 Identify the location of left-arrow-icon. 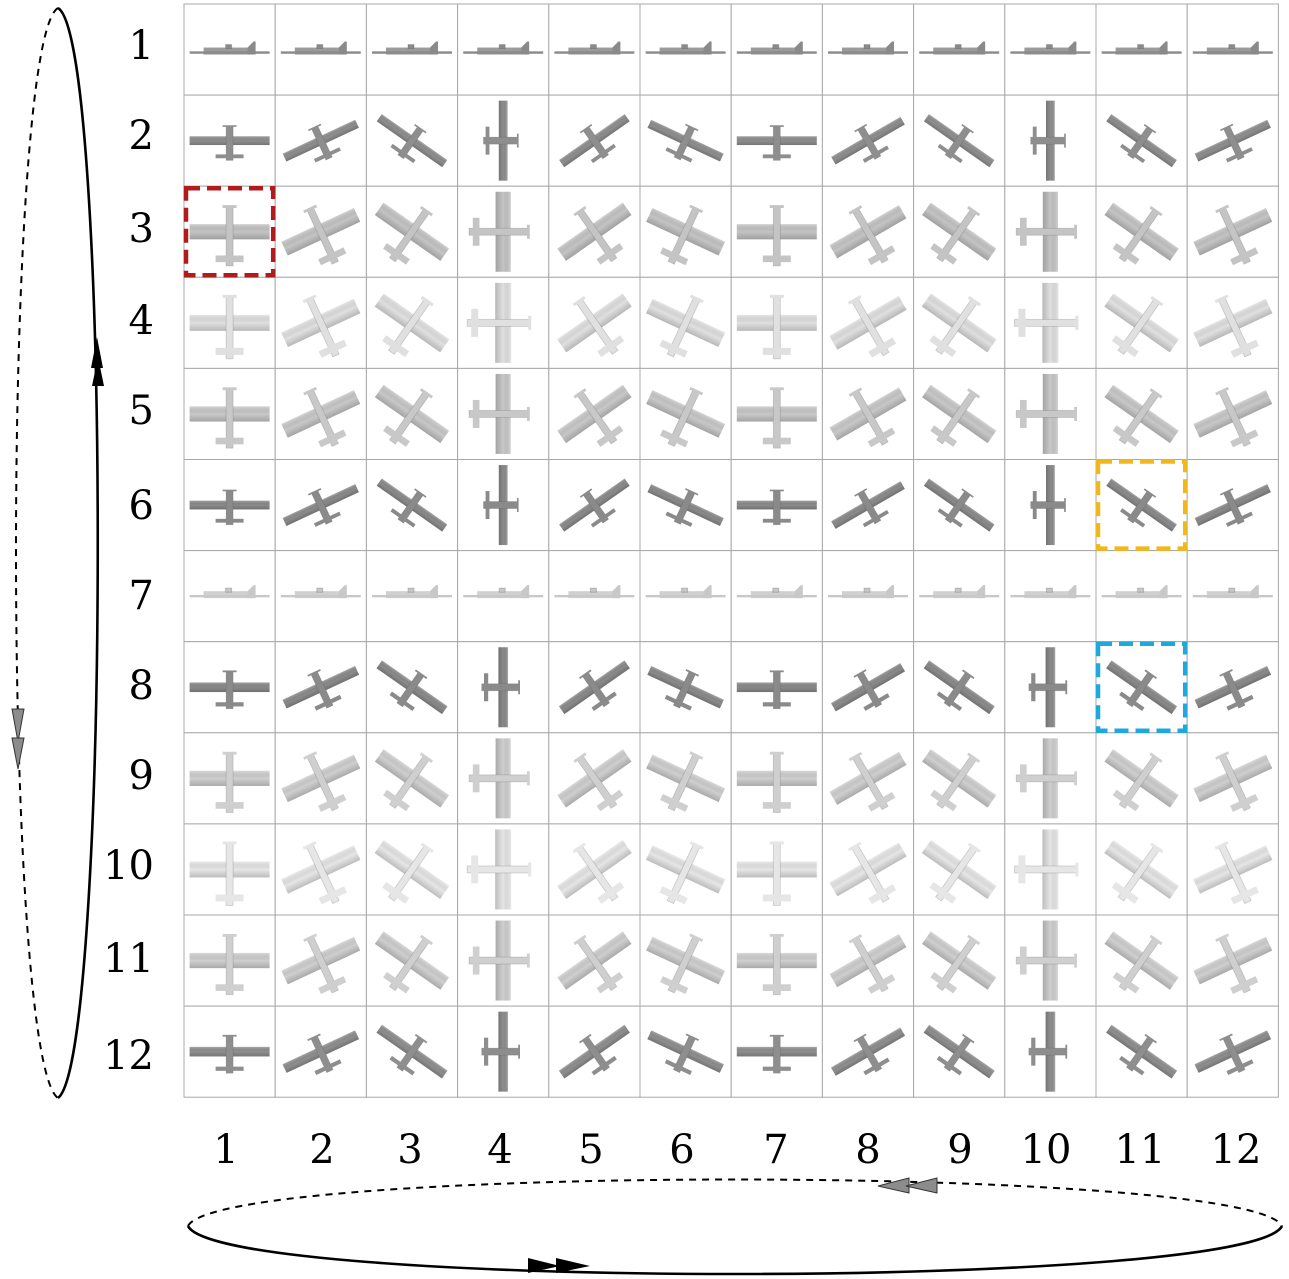
(893, 1185).